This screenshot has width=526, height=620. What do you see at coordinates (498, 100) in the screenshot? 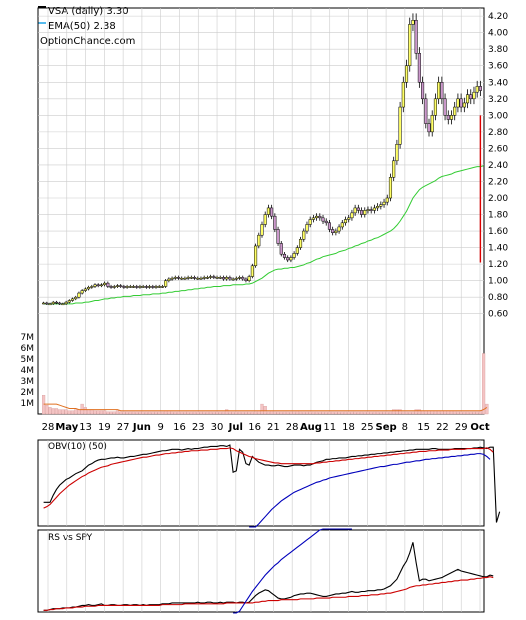
I see `y-tick-label: 3.20` at bounding box center [498, 100].